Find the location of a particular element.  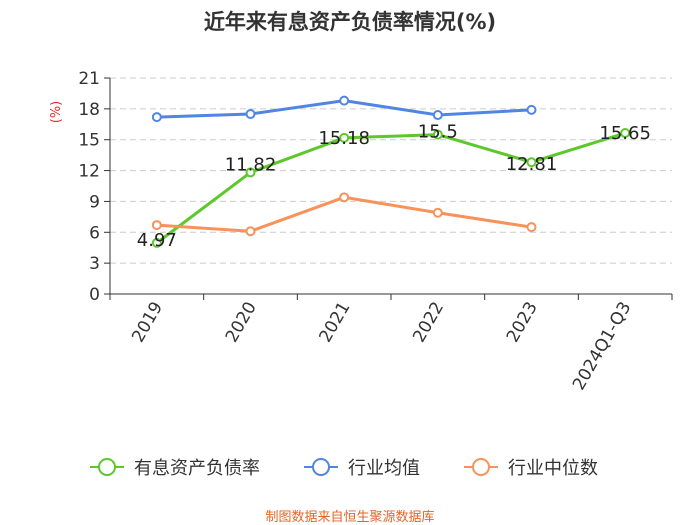

y-tick-label: 15 is located at coordinates (89, 141).